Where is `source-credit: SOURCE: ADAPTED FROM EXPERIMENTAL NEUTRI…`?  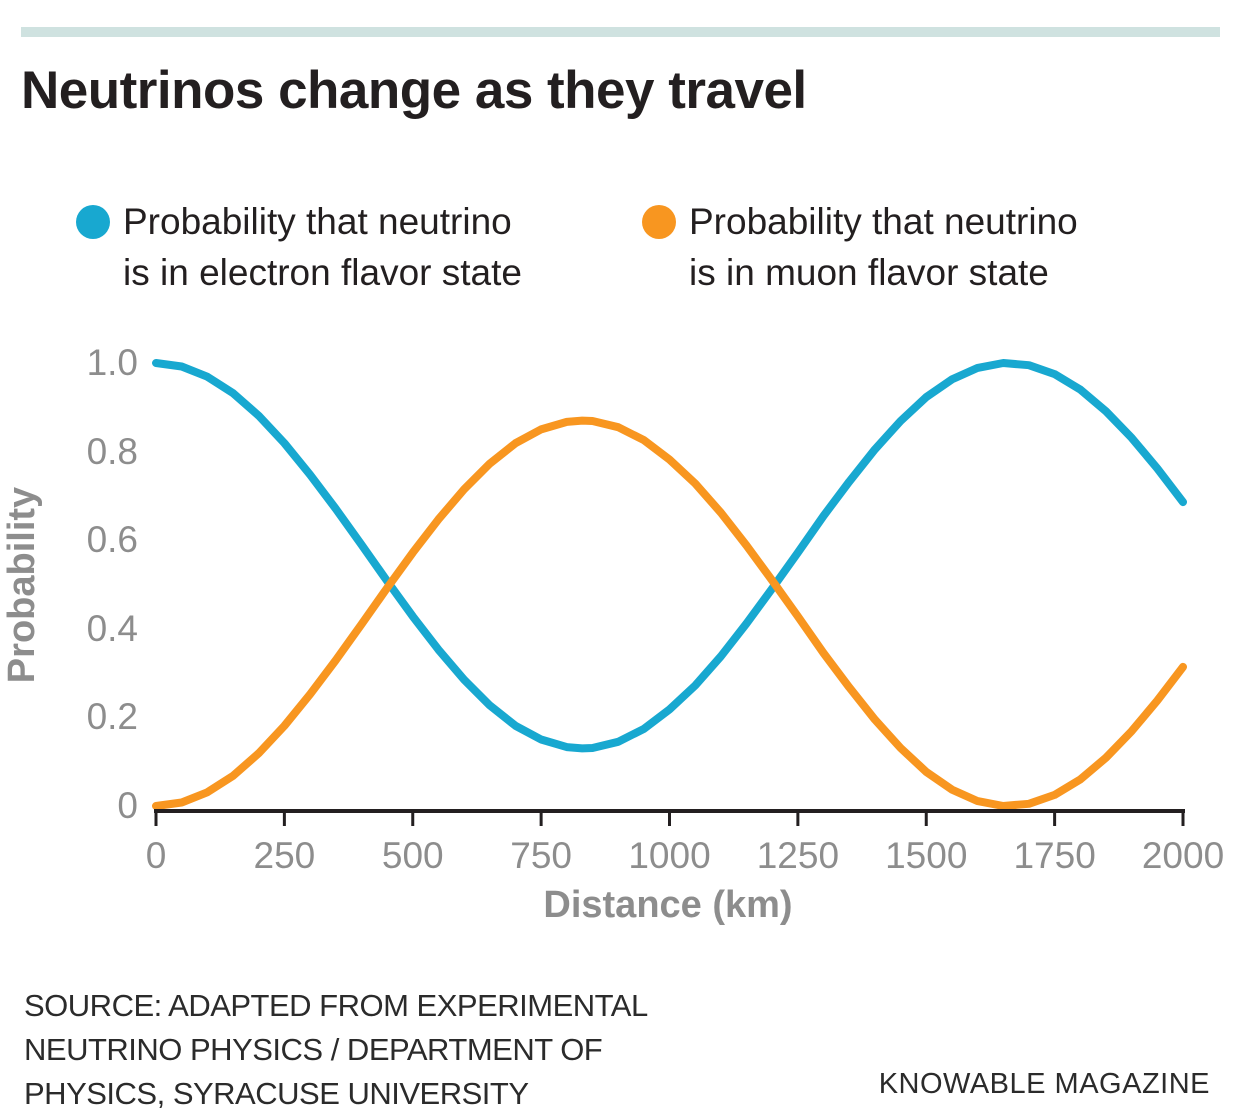 source-credit: SOURCE: ADAPTED FROM EXPERIMENTAL NEUTRI… is located at coordinates (336, 1050).